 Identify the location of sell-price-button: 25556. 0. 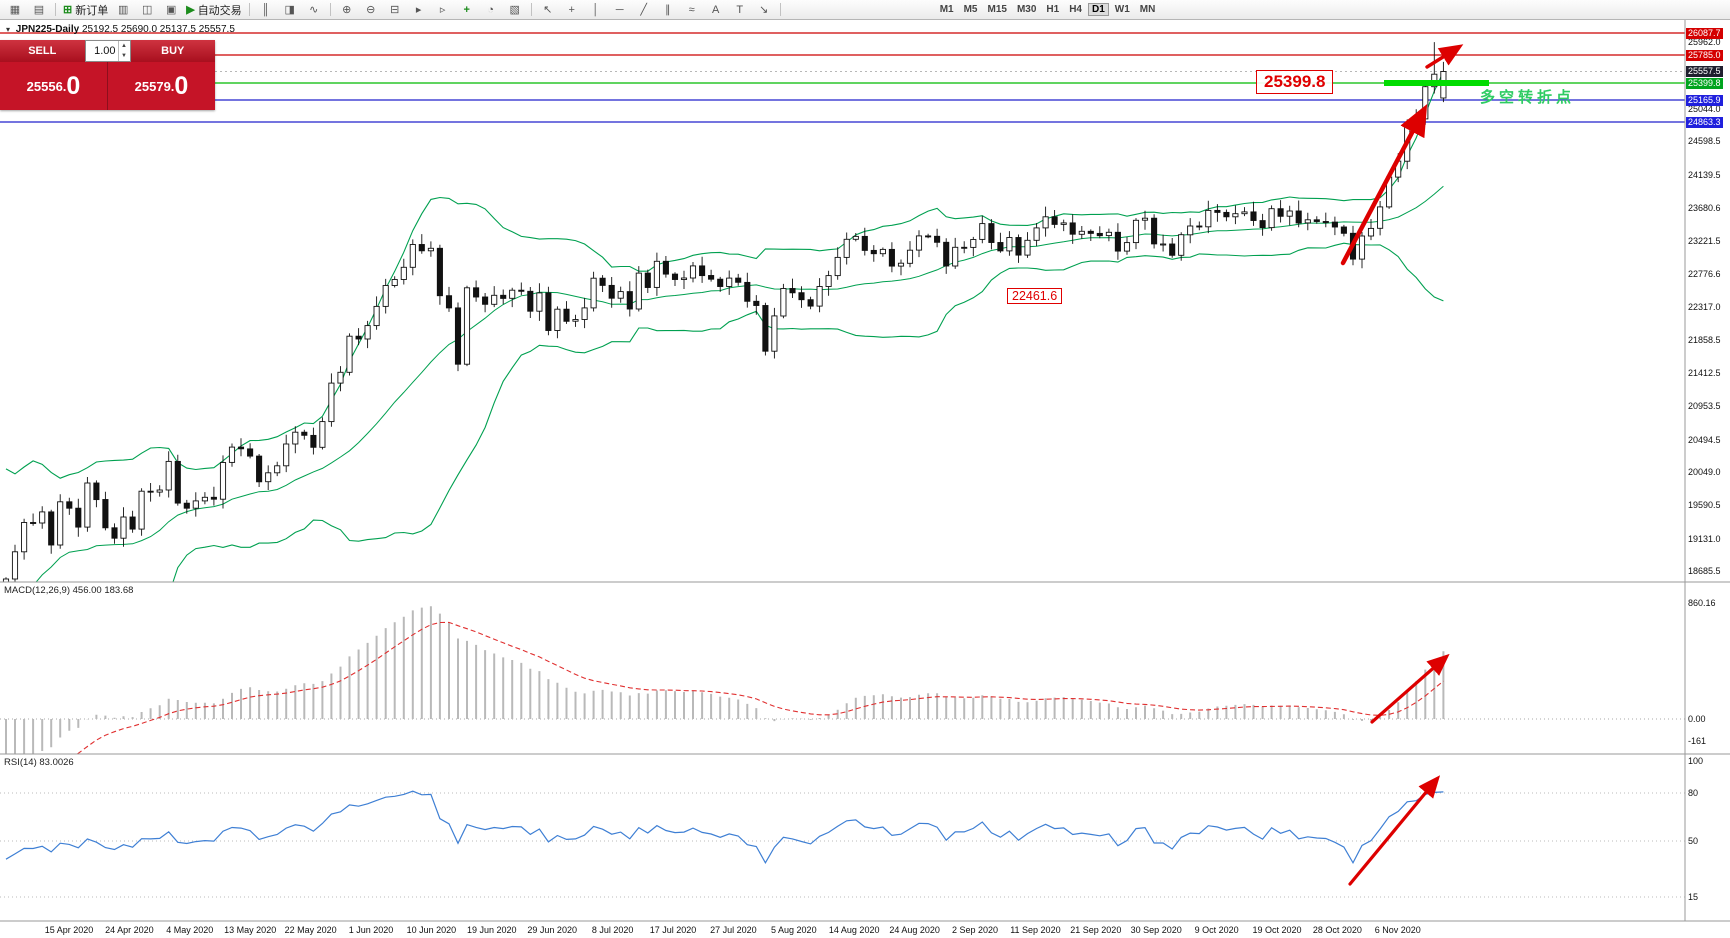
(53, 86).